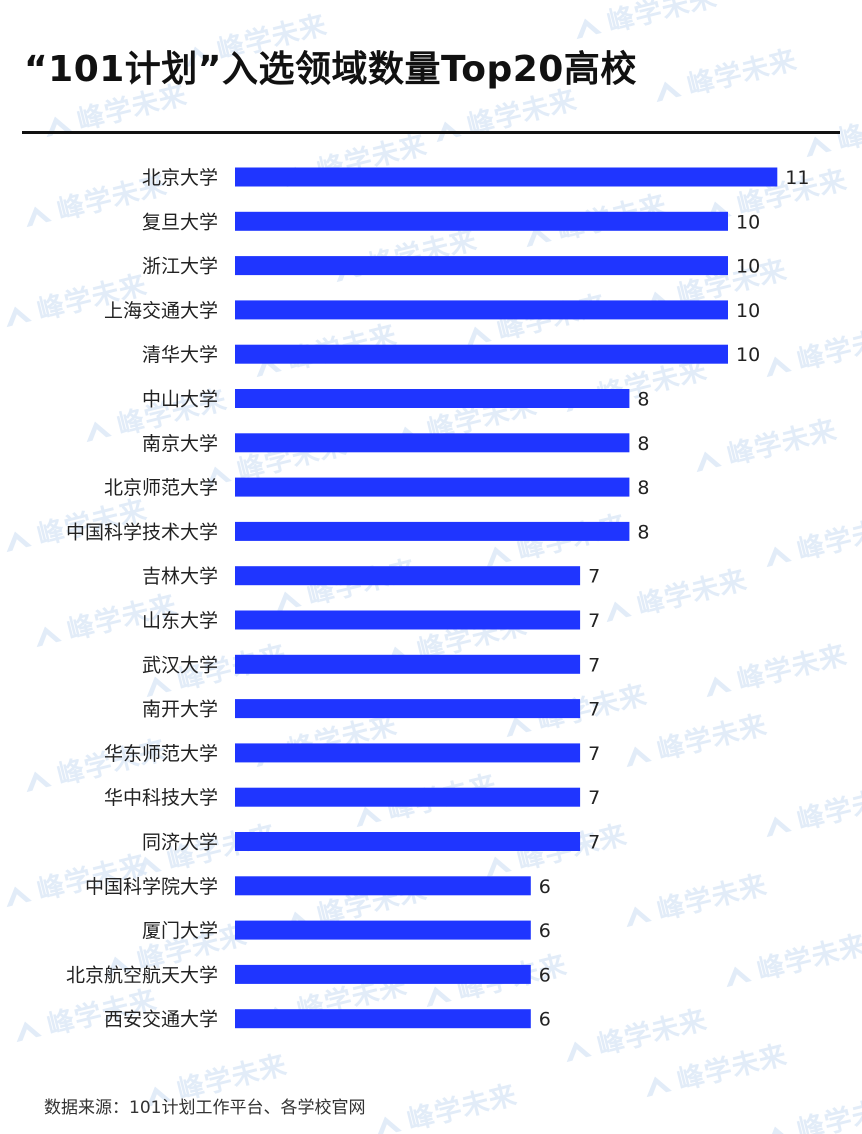  What do you see at coordinates (180, 178) in the screenshot?
I see `category-label: 北京大学` at bounding box center [180, 178].